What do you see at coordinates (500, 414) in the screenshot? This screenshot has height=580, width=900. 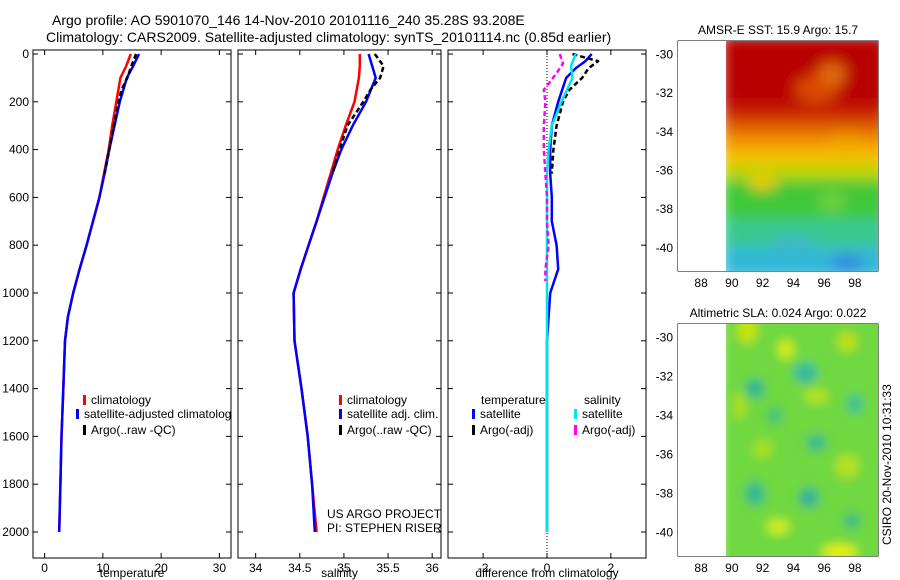 I see `diff-legend-temp-satellite-label: satellite` at bounding box center [500, 414].